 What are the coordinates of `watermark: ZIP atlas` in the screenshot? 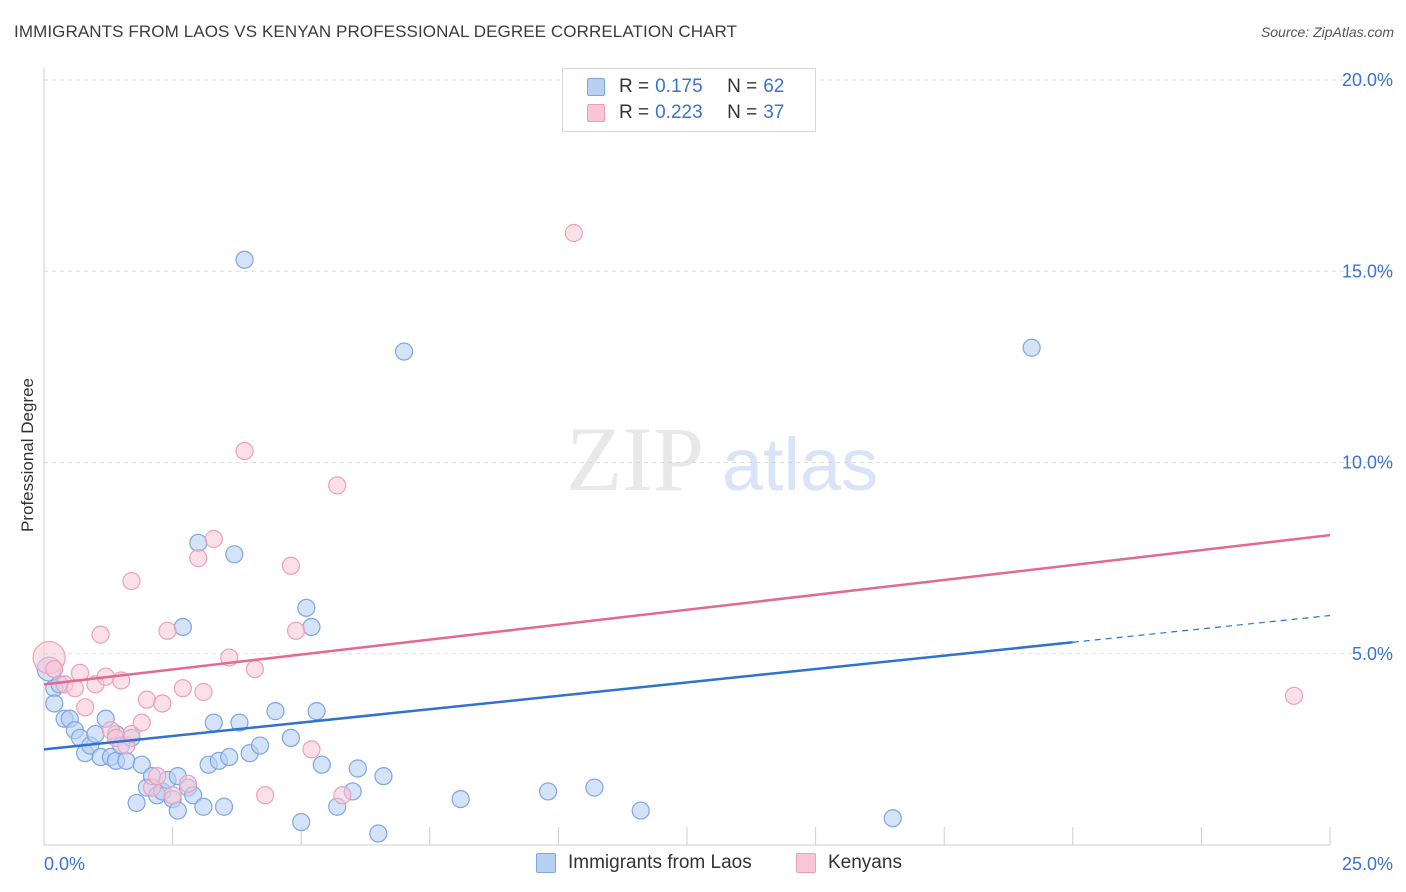 It's located at (722, 459).